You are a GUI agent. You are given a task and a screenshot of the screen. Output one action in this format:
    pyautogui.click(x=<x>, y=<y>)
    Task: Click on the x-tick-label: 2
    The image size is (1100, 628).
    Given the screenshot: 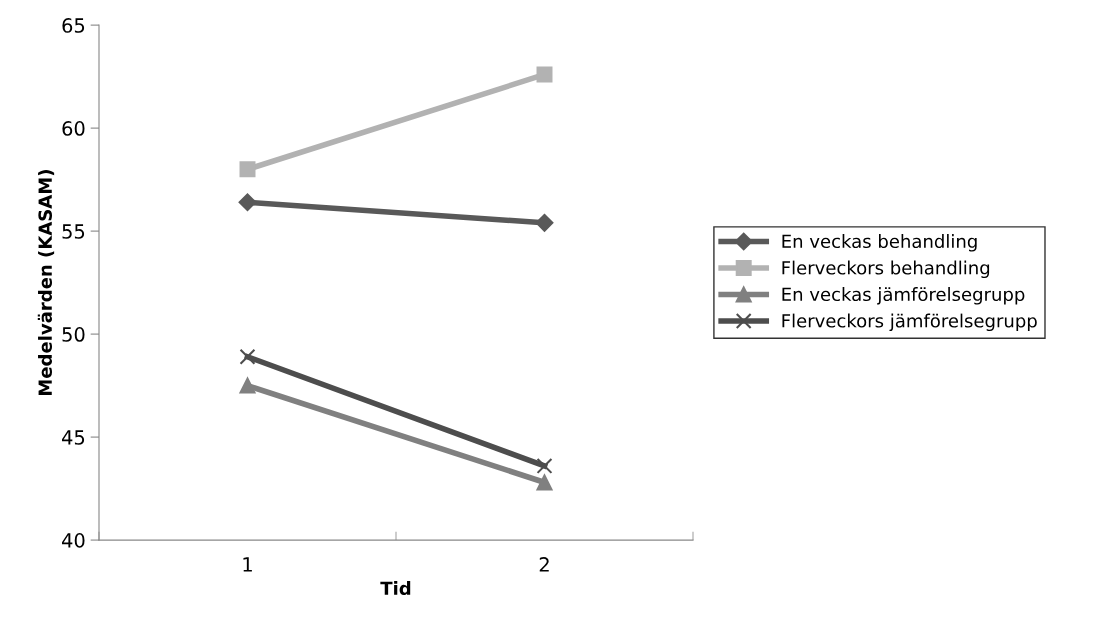 What is the action you would take?
    pyautogui.click(x=544, y=564)
    